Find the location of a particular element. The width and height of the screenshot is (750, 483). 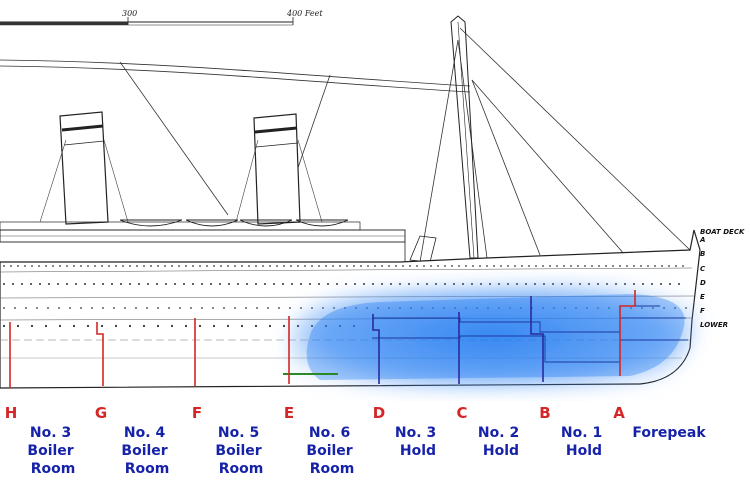

bulkhead-d is located at coordinates (376, 349).